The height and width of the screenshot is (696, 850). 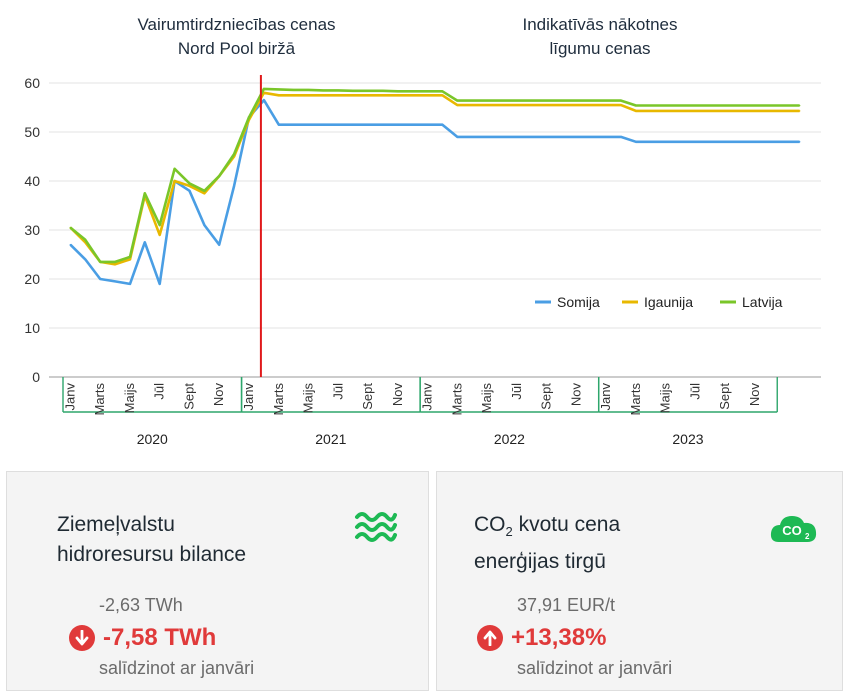 I want to click on arrow-down-icon, so click(x=82, y=638).